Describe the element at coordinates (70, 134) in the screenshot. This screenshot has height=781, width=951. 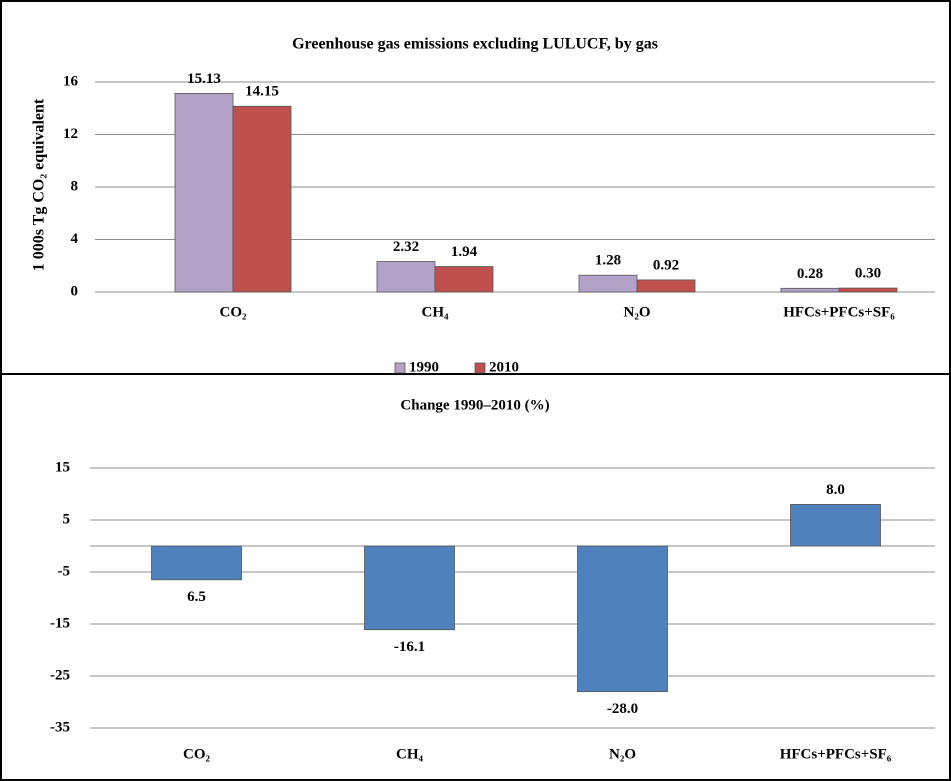
I see `y-tick-label: 12` at that location.